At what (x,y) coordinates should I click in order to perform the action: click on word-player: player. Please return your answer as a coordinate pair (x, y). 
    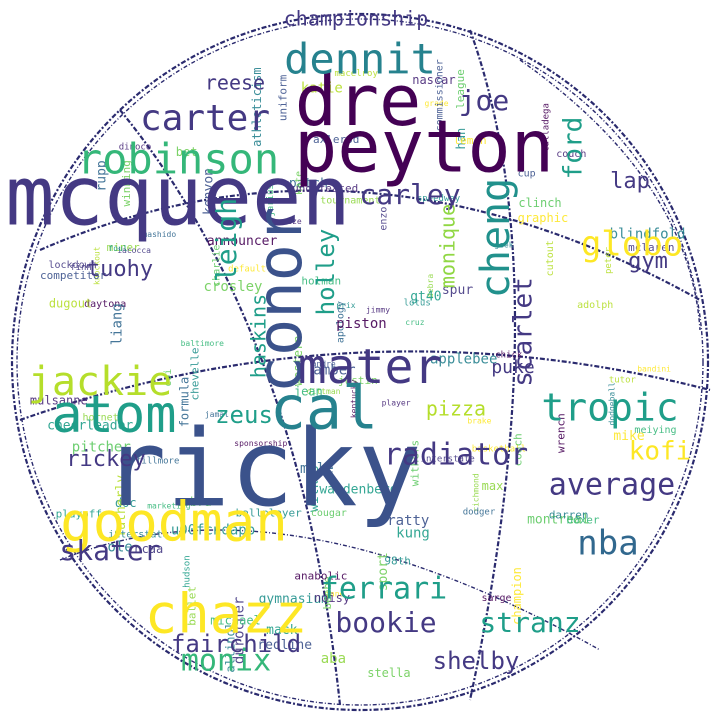
    Looking at the image, I should click on (396, 403).